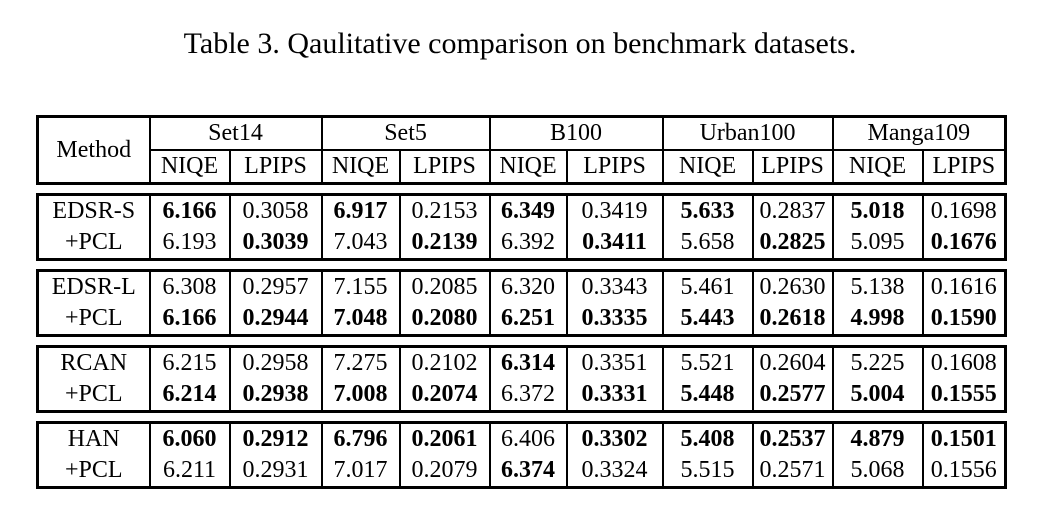 This screenshot has width=1040, height=522. What do you see at coordinates (528, 286) in the screenshot?
I see `value-cell: 6.320` at bounding box center [528, 286].